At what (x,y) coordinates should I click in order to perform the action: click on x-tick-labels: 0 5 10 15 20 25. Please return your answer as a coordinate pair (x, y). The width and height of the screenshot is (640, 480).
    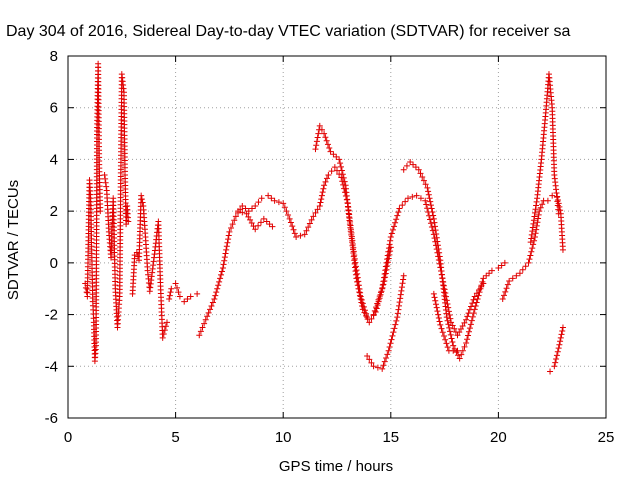
    Looking at the image, I should click on (339, 437).